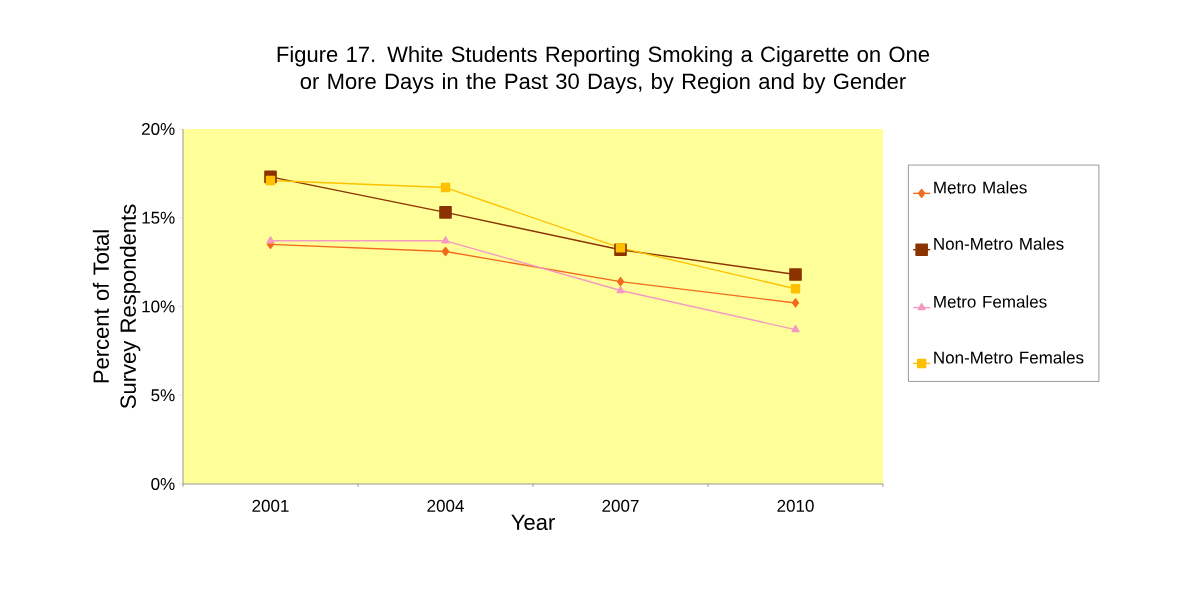 This screenshot has width=1183, height=605. What do you see at coordinates (116, 306) in the screenshot?
I see `y-axis-title: Percent of Total Survey Respondents` at bounding box center [116, 306].